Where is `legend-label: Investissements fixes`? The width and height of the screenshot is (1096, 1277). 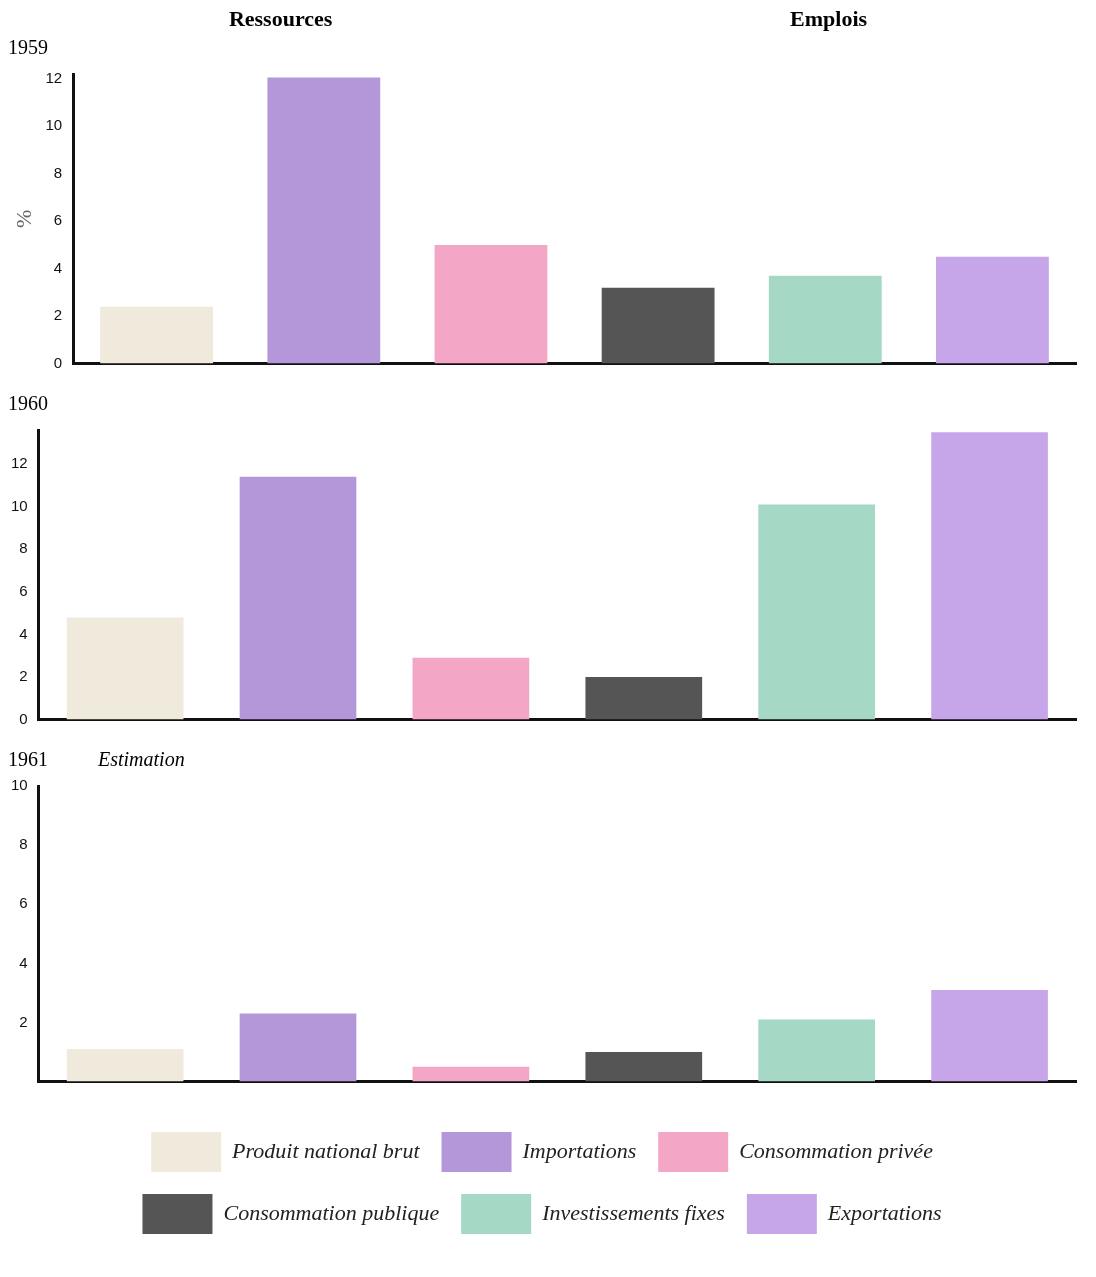
legend-label: Investissements fixes is located at coordinates (633, 1212).